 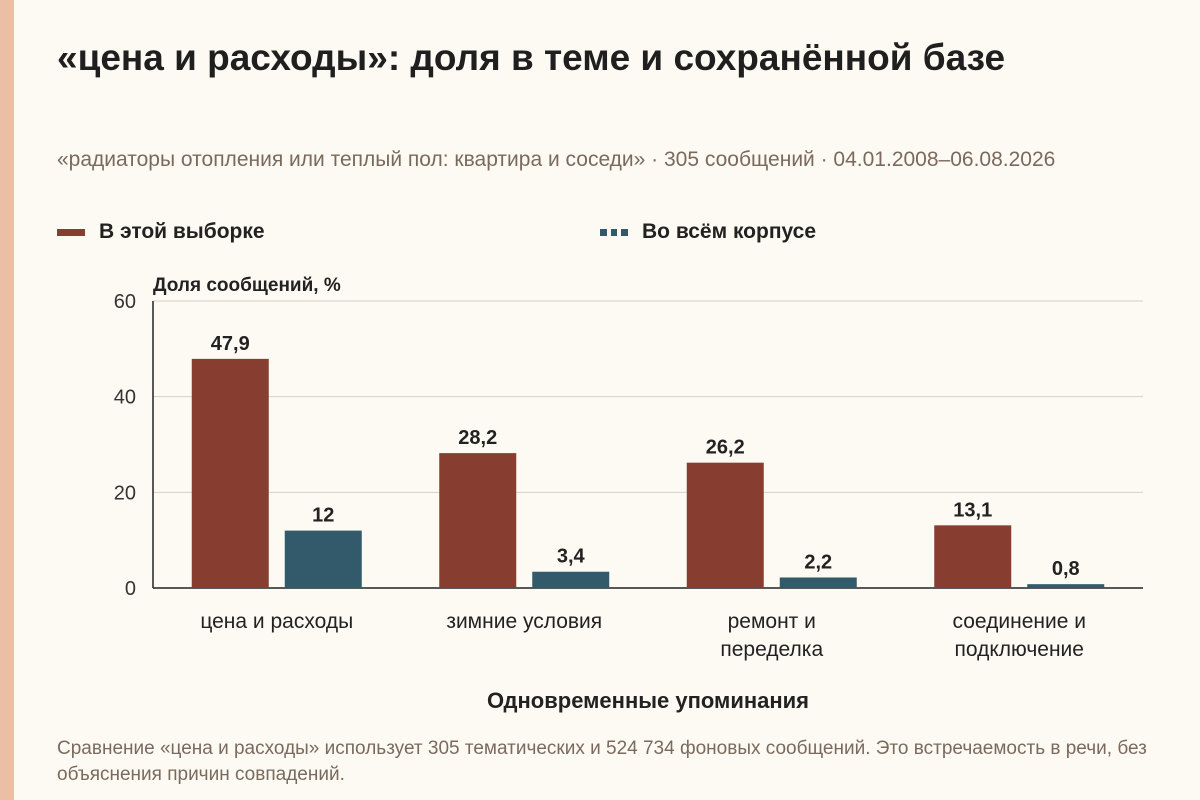 What do you see at coordinates (772, 621) in the screenshot?
I see `x-tick-label: ремонт и` at bounding box center [772, 621].